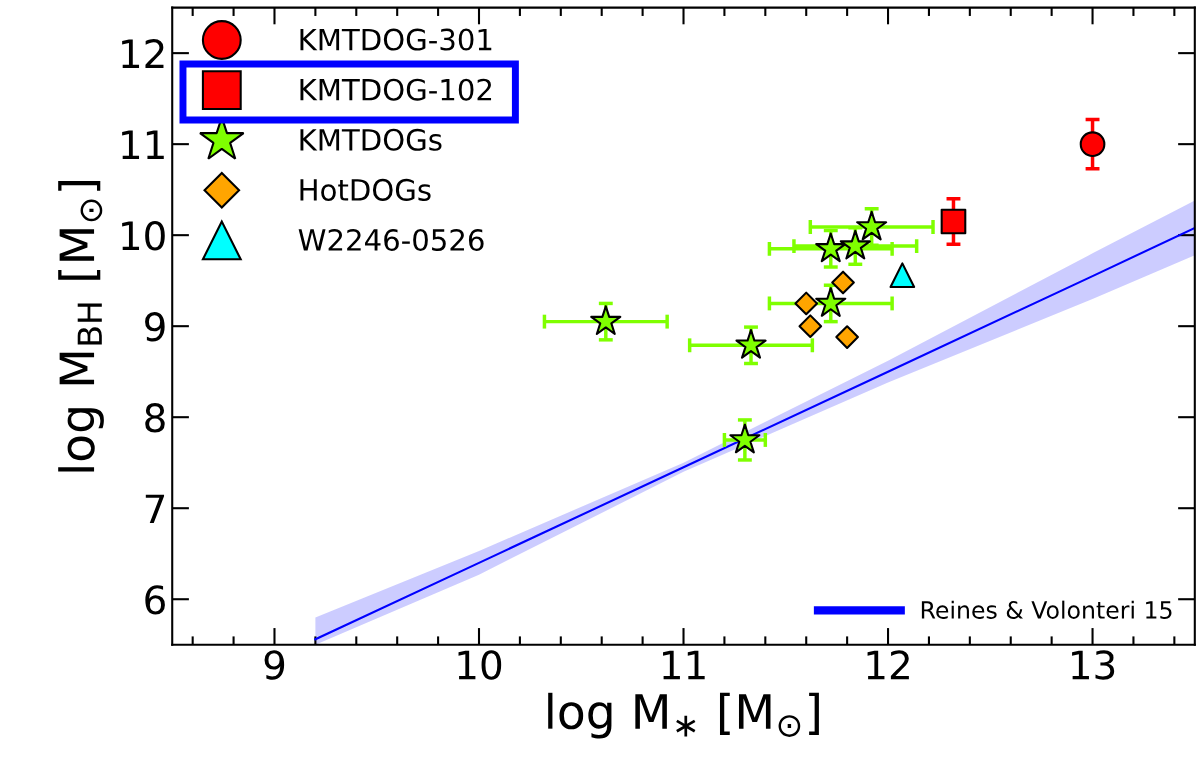 This screenshot has width=1196, height=763. Describe the element at coordinates (684, 665) in the screenshot. I see `x-tick-label: 11` at that location.